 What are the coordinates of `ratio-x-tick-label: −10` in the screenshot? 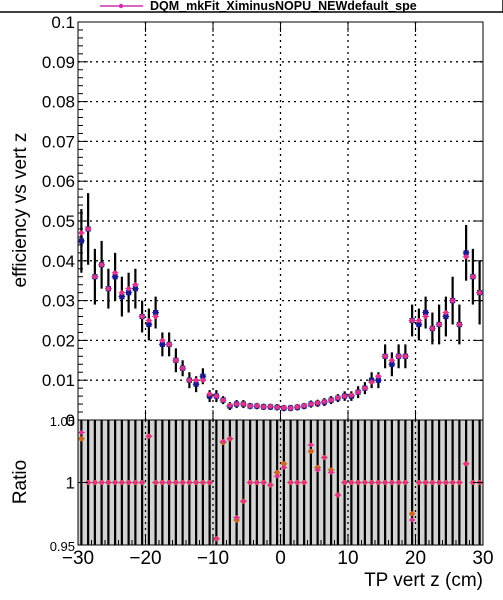 It's located at (213, 558).